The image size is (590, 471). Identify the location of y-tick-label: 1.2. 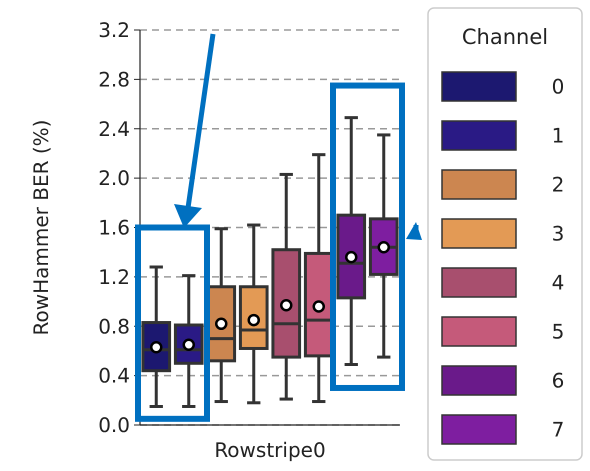
(114, 276).